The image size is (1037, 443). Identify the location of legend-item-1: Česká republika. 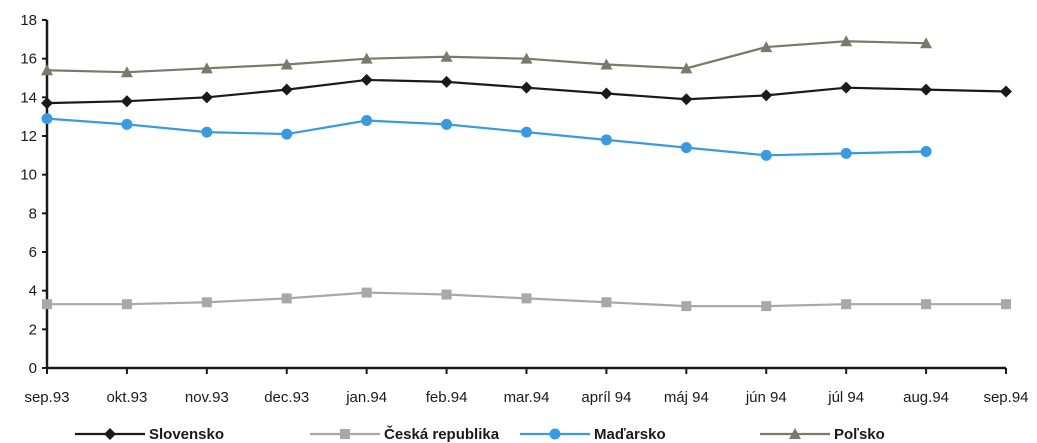
(405, 434).